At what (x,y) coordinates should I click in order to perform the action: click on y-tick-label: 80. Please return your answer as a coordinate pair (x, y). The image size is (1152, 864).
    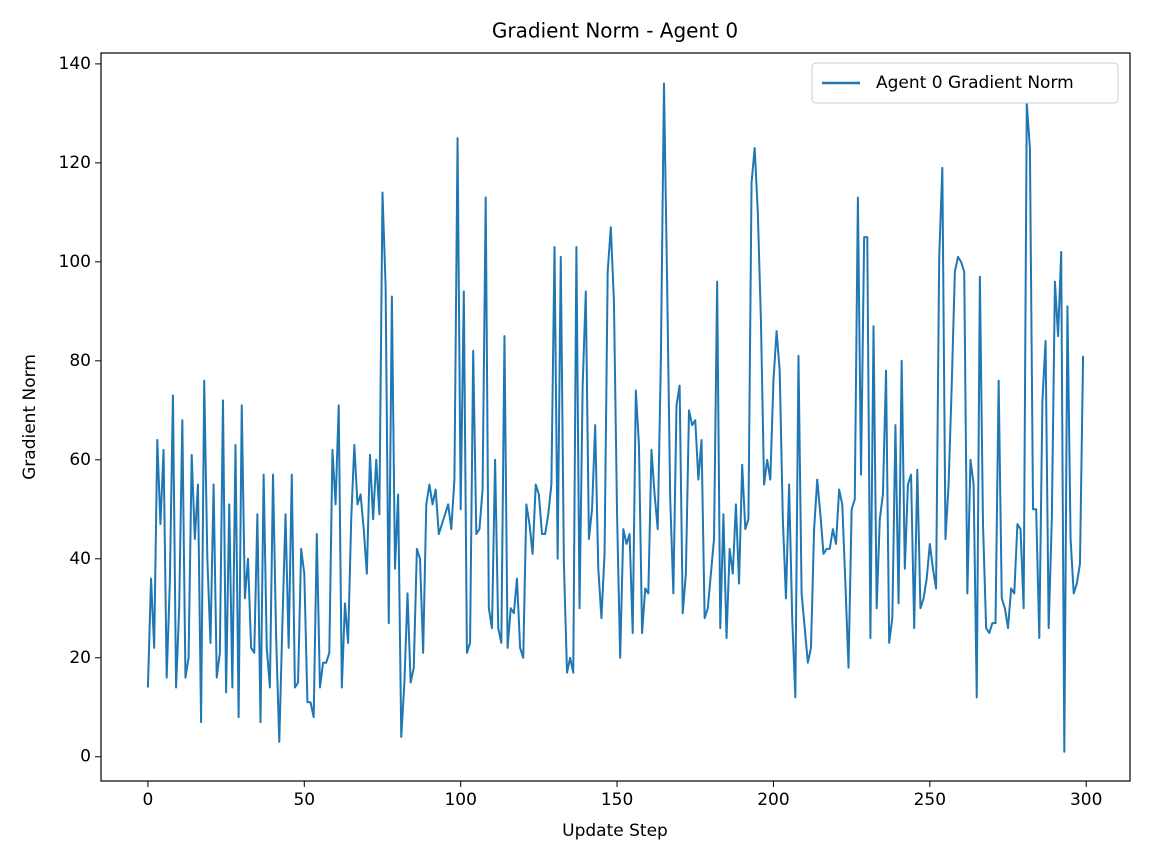
    Looking at the image, I should click on (80, 361).